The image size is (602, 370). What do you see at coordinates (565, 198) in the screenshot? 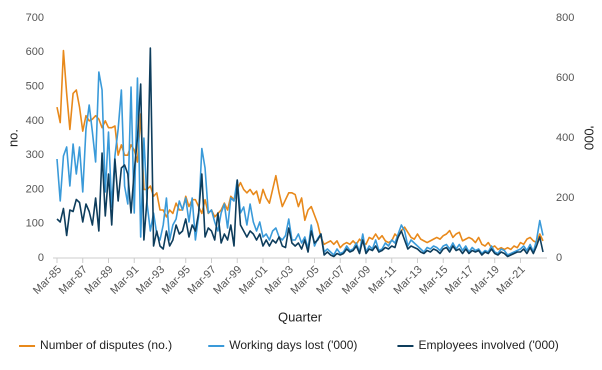
I see `y2-tick-label: 200` at bounding box center [565, 198].